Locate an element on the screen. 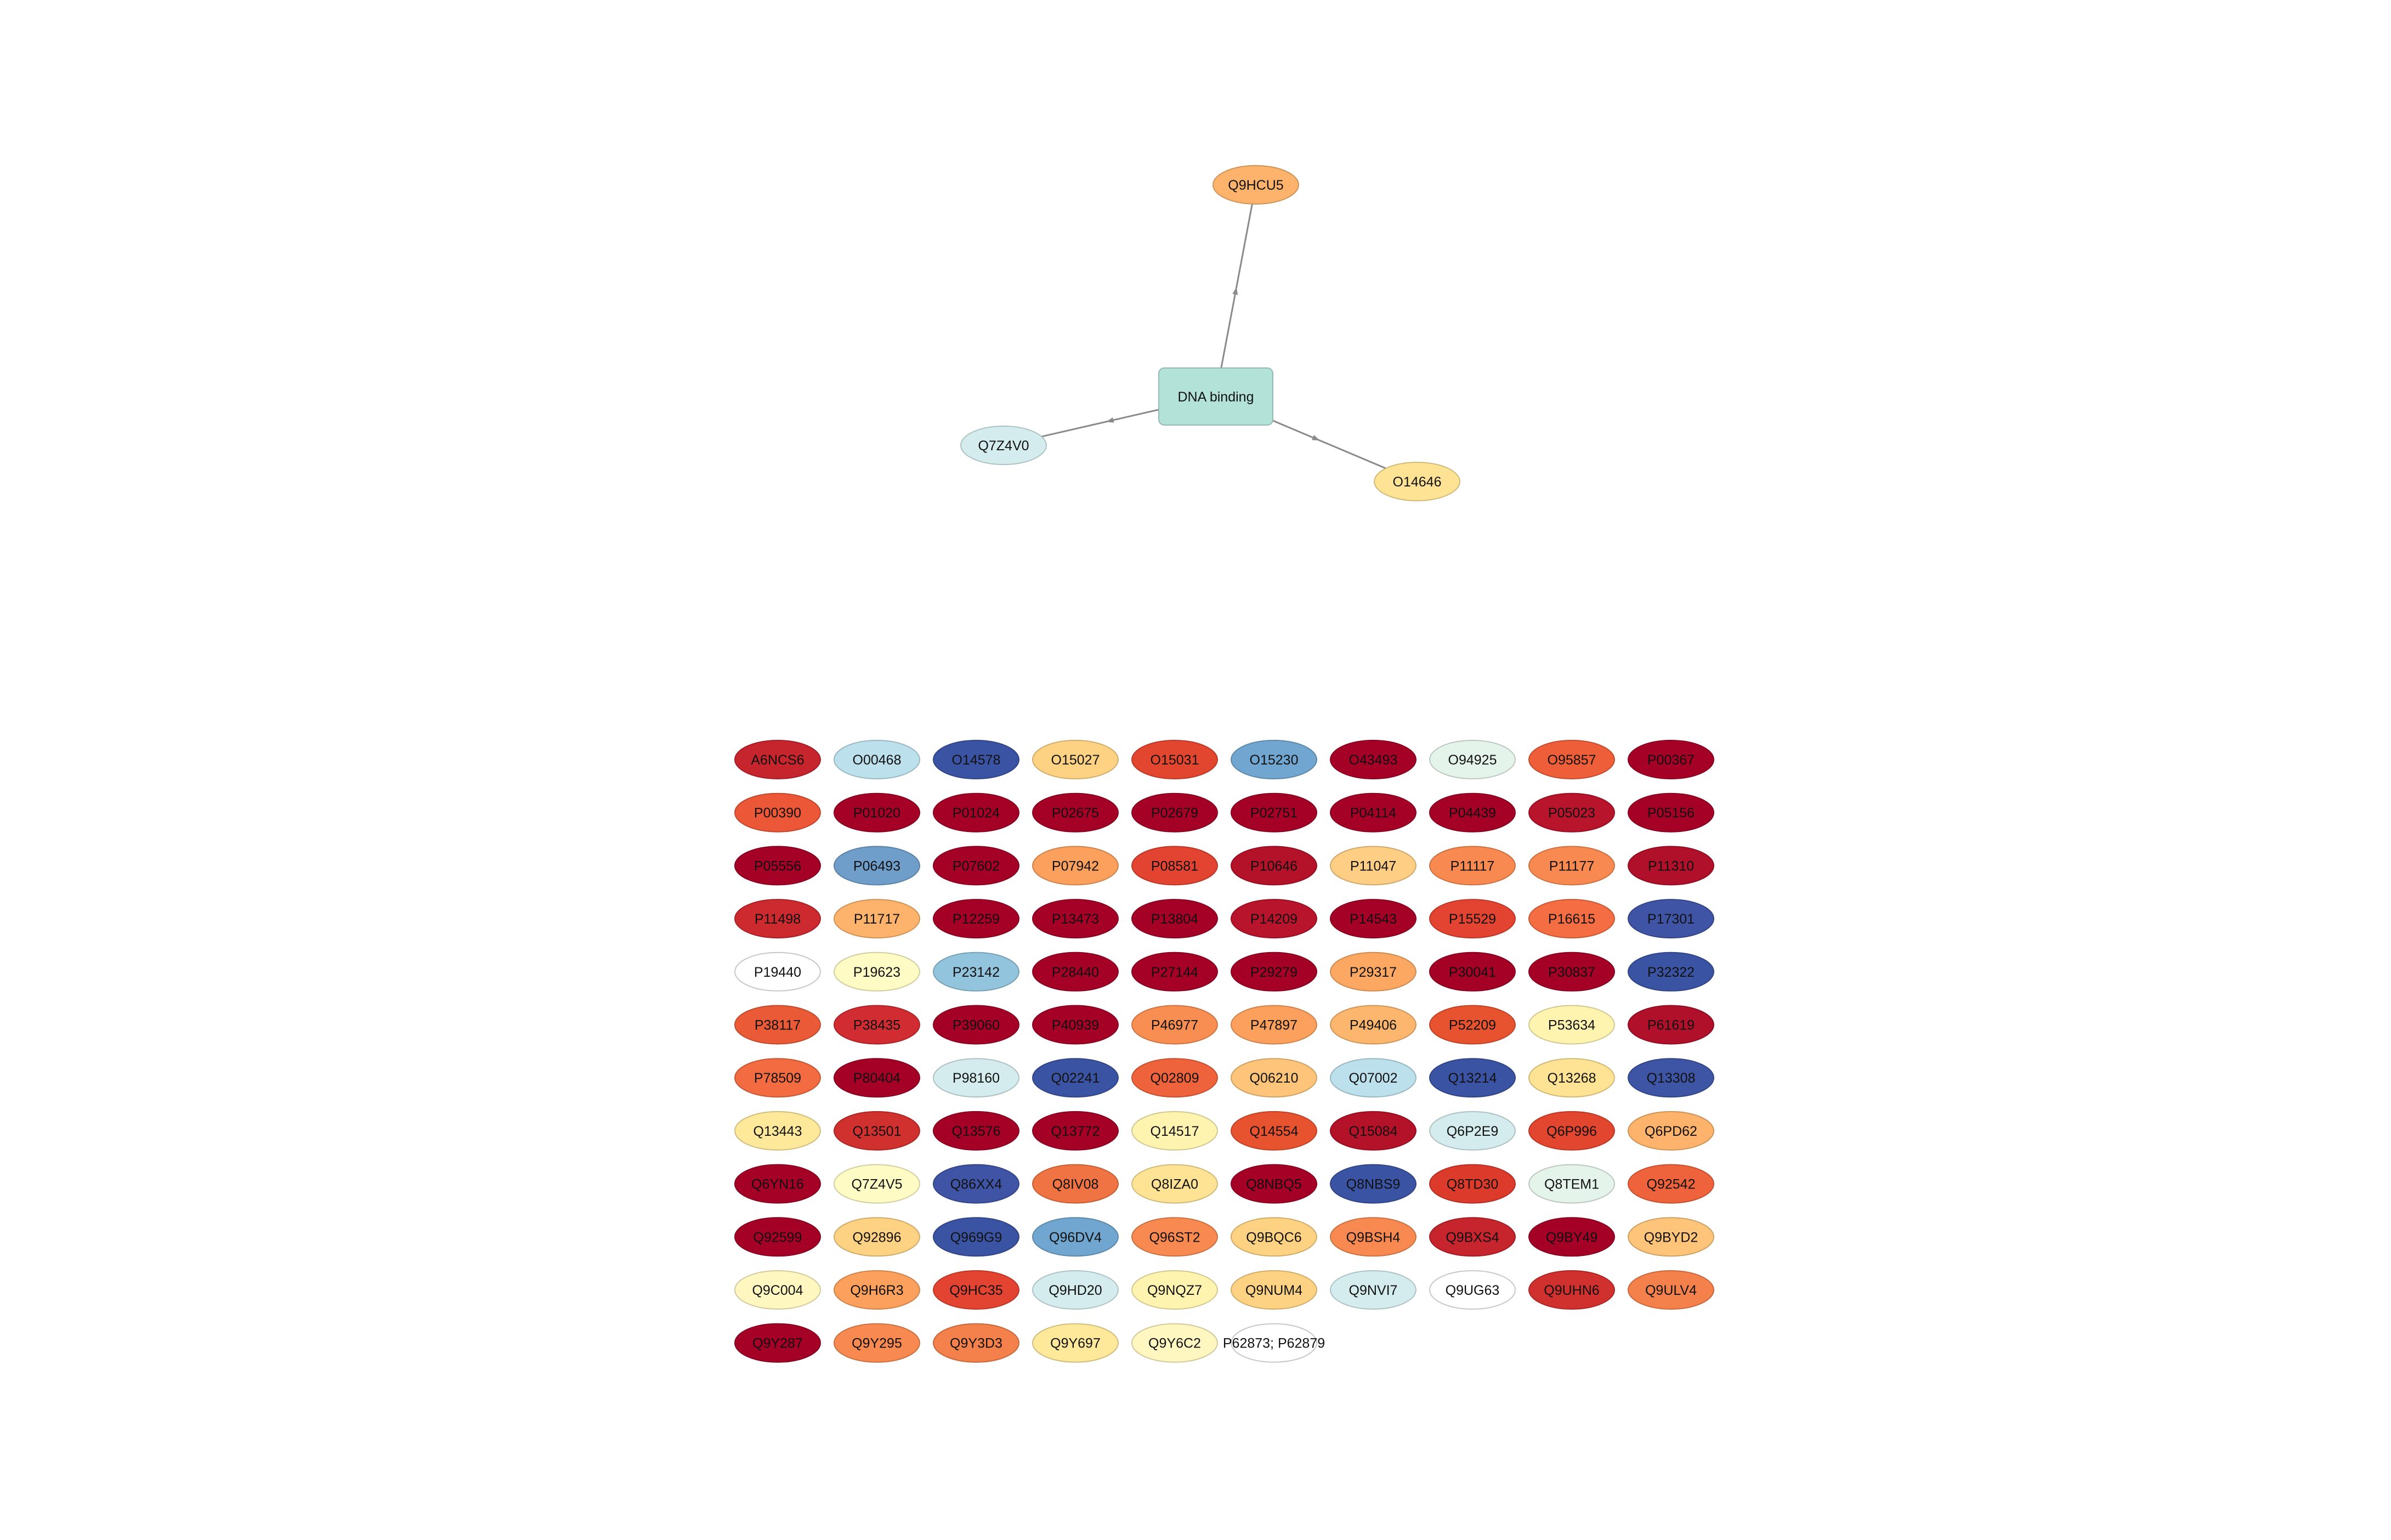 This screenshot has width=2391, height=1540. node-p01024: P01024 is located at coordinates (976, 812).